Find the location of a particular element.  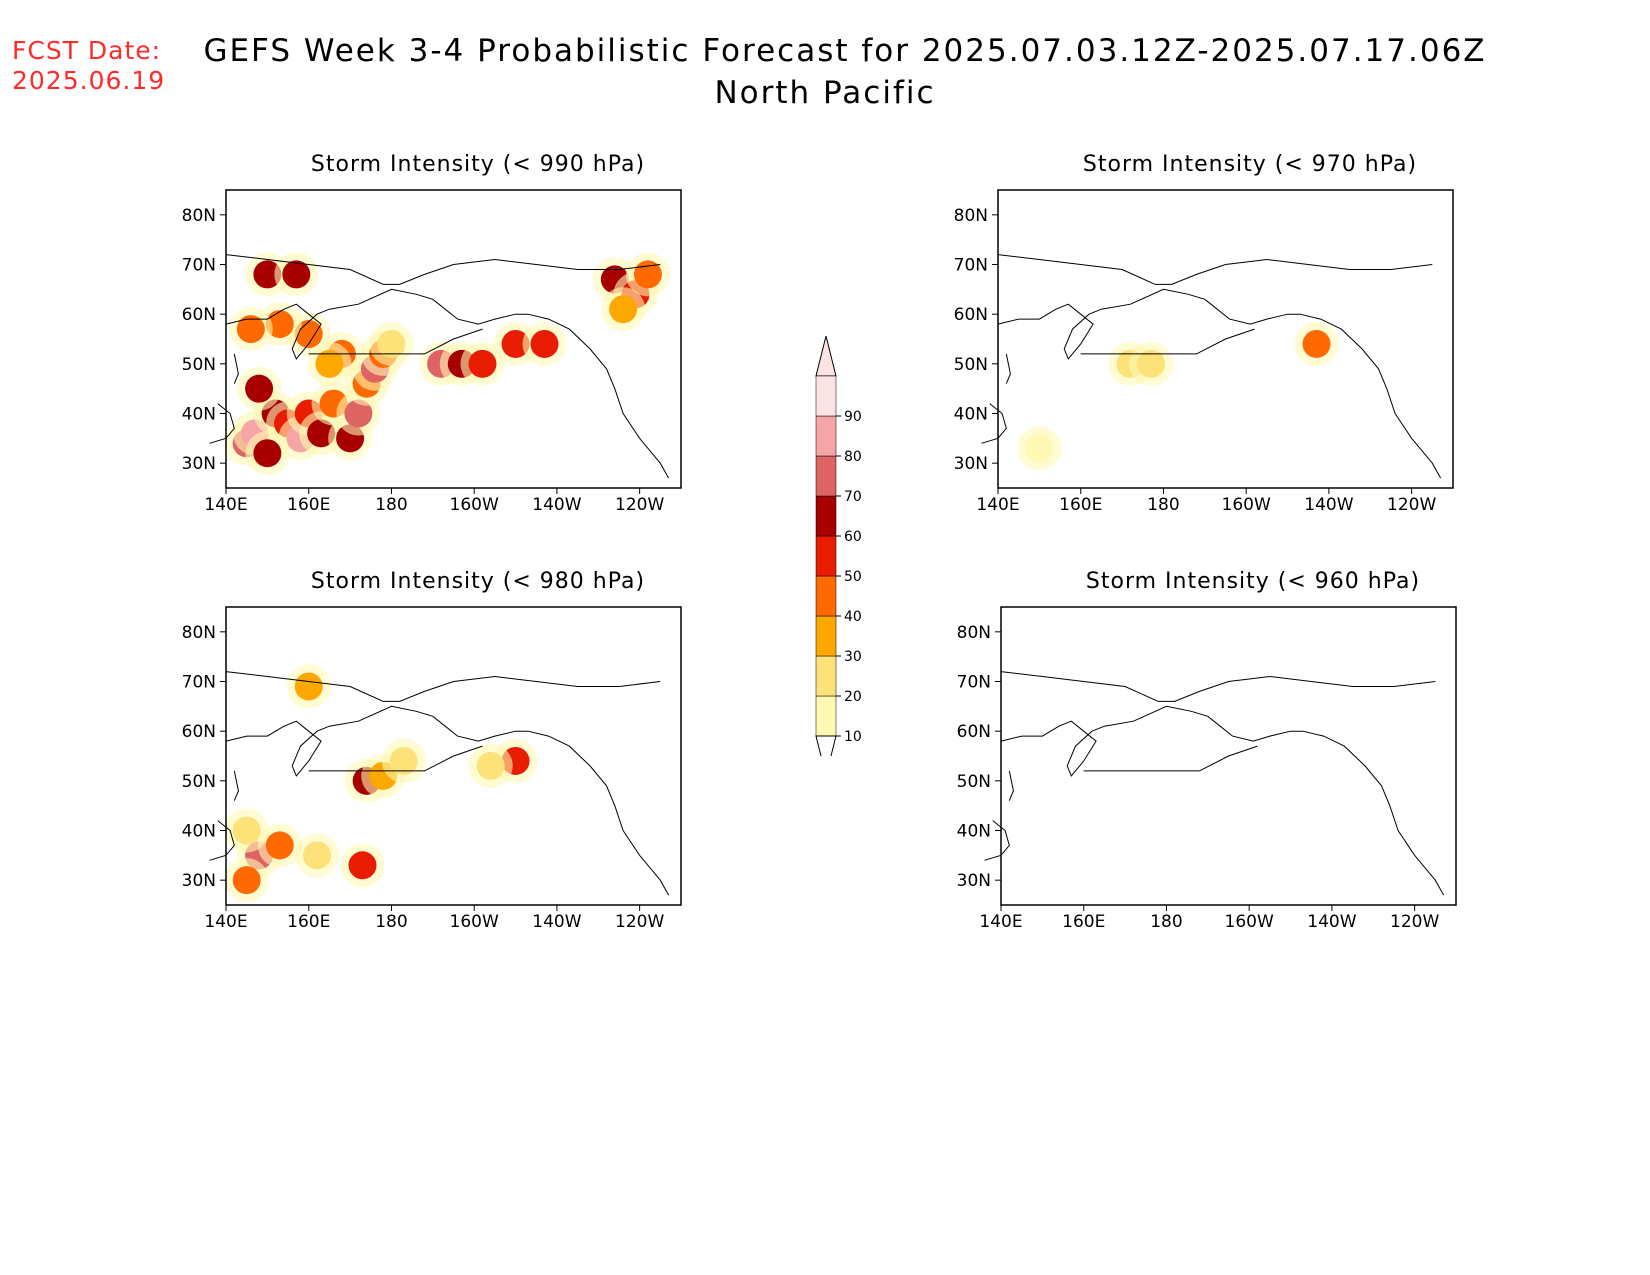

colorbar-label: 90 is located at coordinates (853, 417).